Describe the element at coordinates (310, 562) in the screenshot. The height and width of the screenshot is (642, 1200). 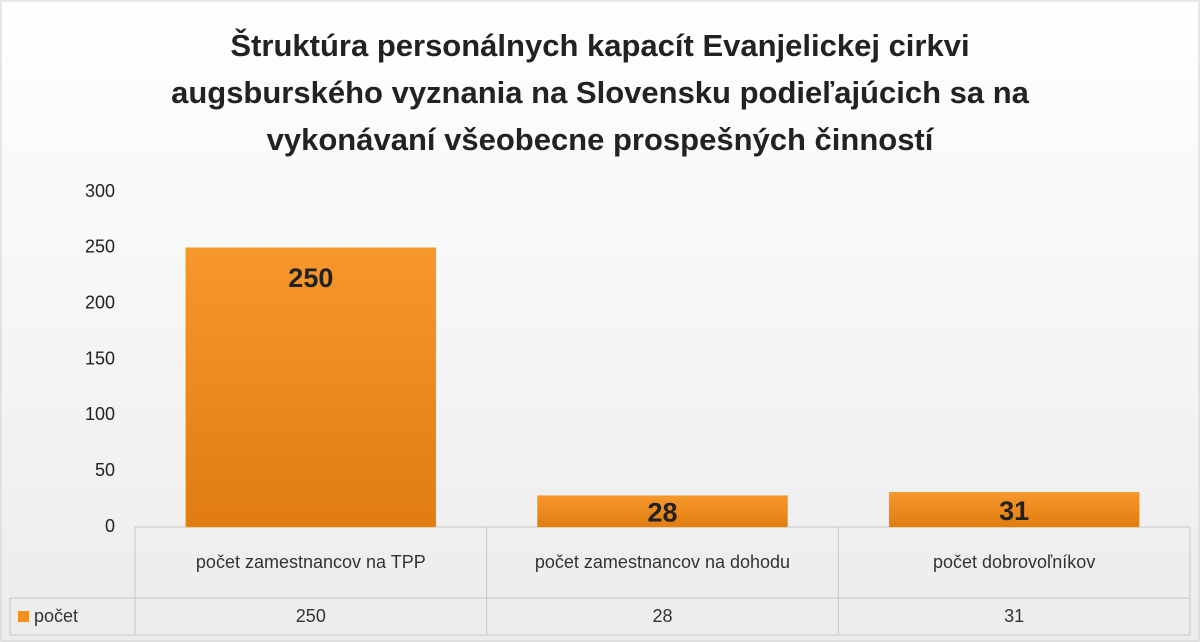
I see `x-tick-label: počet zamestnancov na TPP` at that location.